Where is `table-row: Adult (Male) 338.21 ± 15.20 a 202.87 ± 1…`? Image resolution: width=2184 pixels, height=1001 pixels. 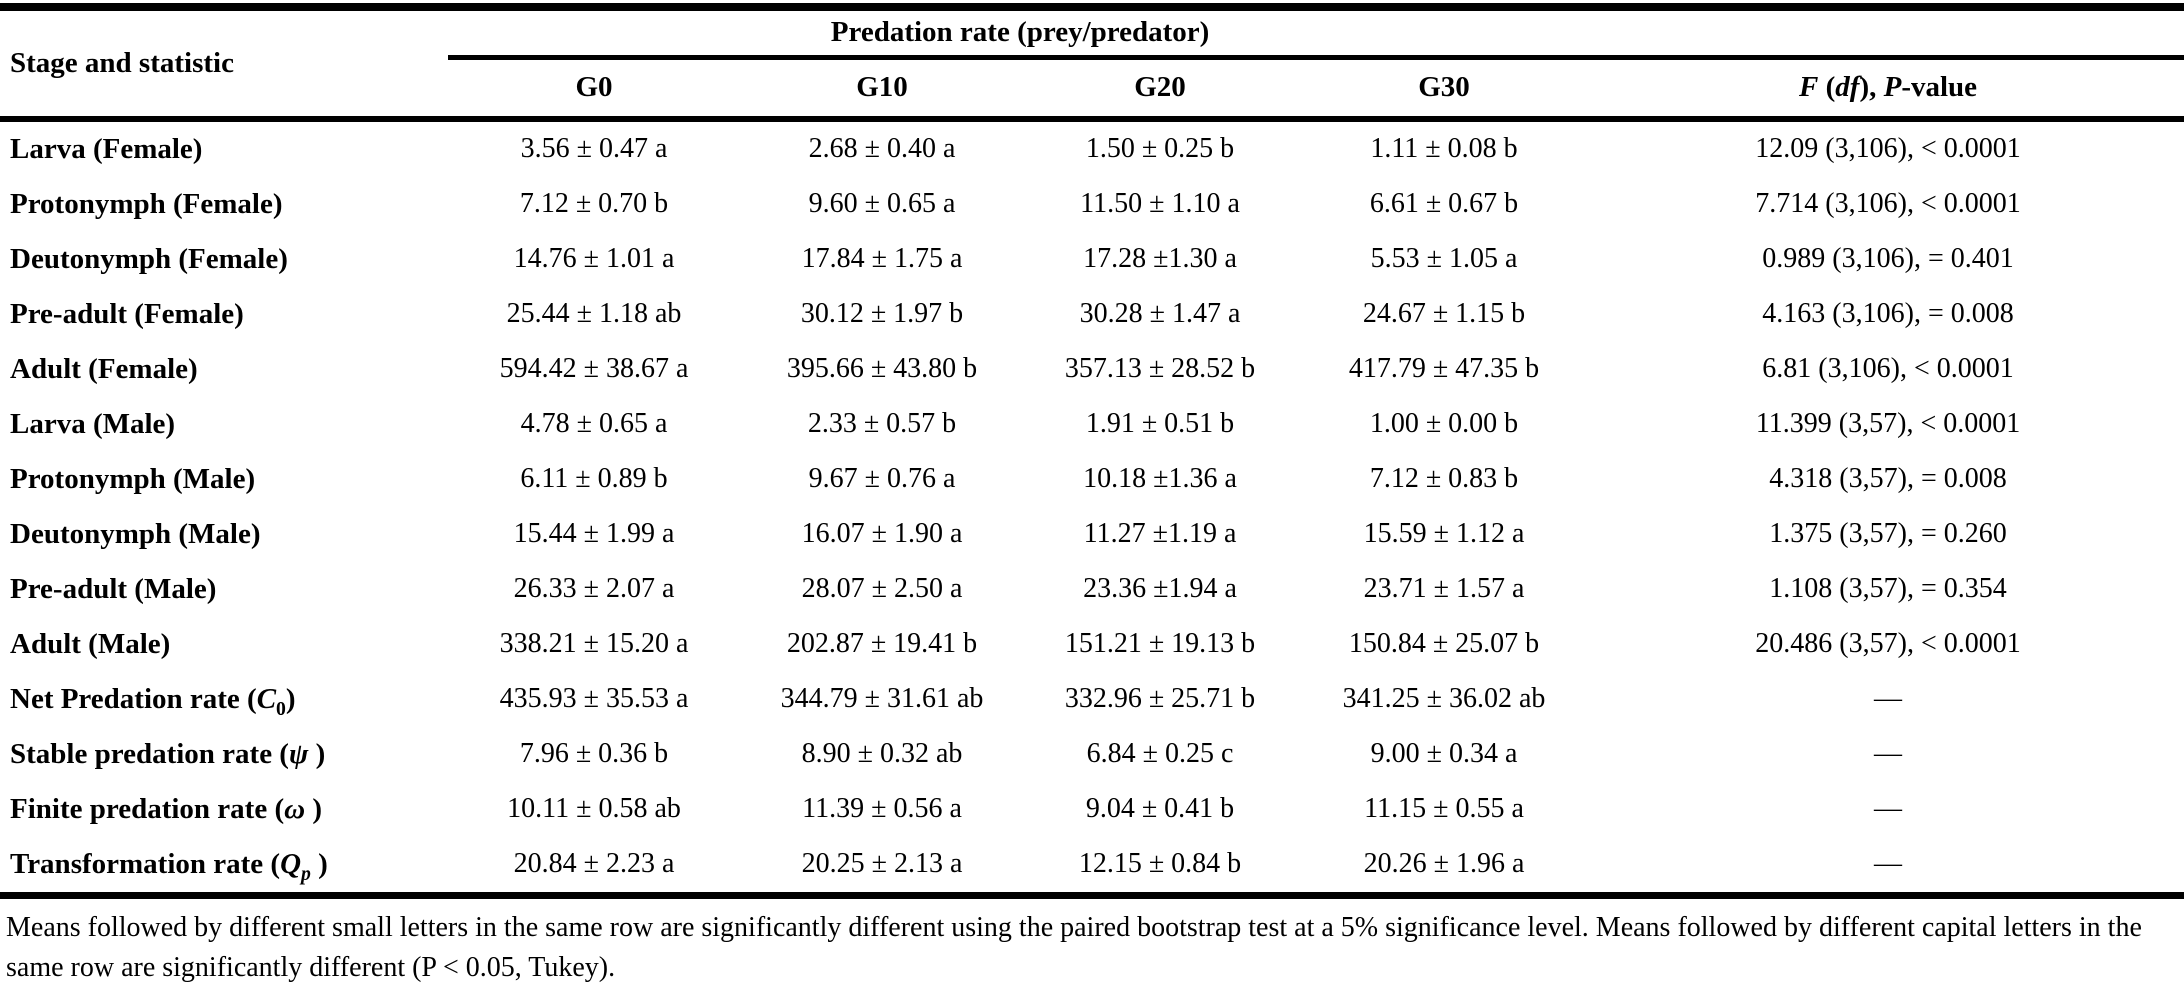 table-row: Adult (Male) 338.21 ± 15.20 a 202.87 ± 1… is located at coordinates (1092, 644).